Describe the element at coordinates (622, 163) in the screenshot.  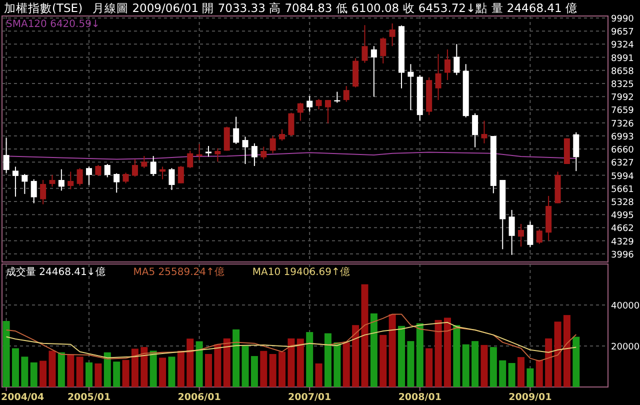
I see `y-tick-label: 6327` at that location.